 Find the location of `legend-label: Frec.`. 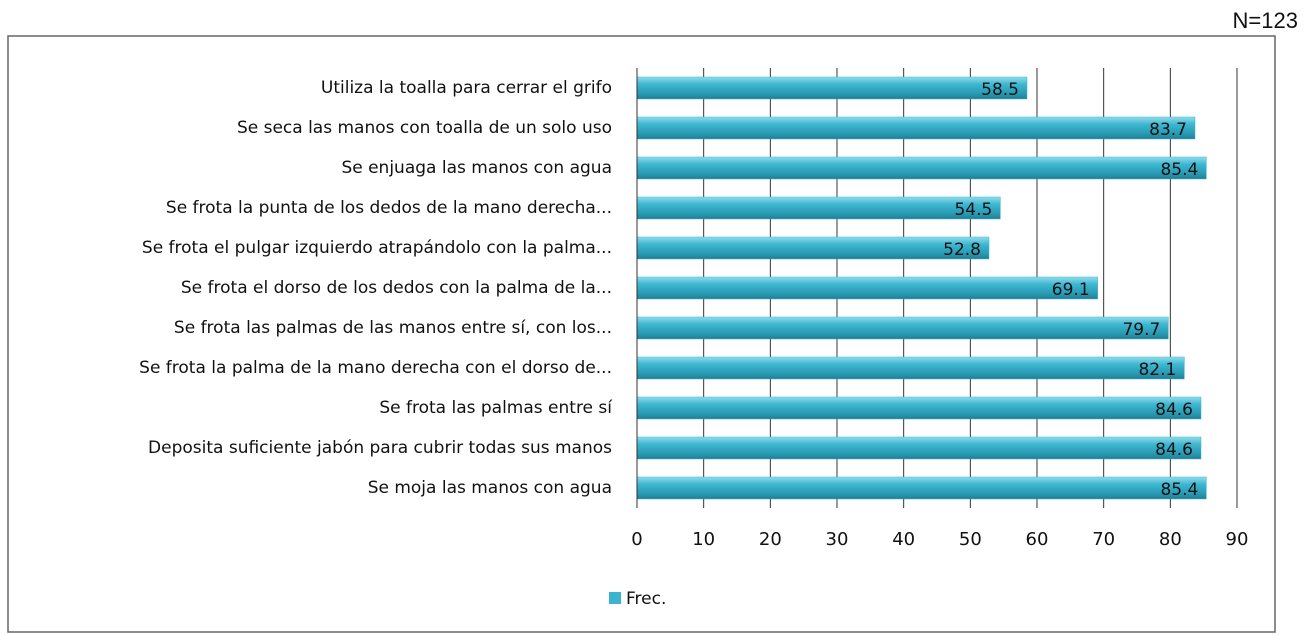

legend-label: Frec. is located at coordinates (646, 599).